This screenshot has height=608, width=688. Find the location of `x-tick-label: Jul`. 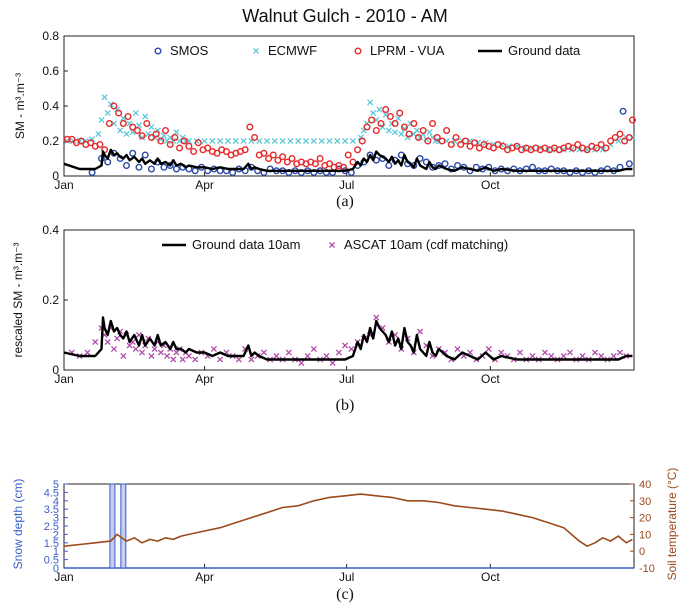

x-tick-label: Jul is located at coordinates (346, 185).